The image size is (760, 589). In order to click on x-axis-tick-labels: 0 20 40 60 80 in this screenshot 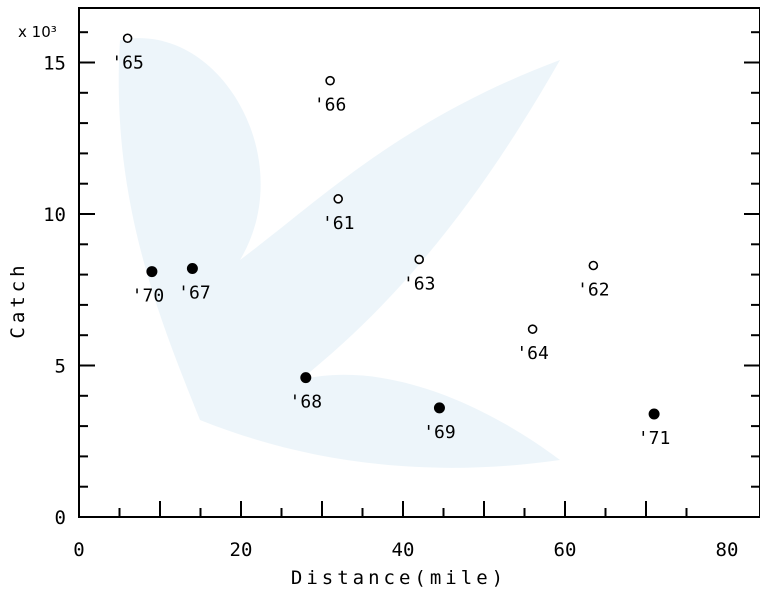, I will do `click(405, 550)`.